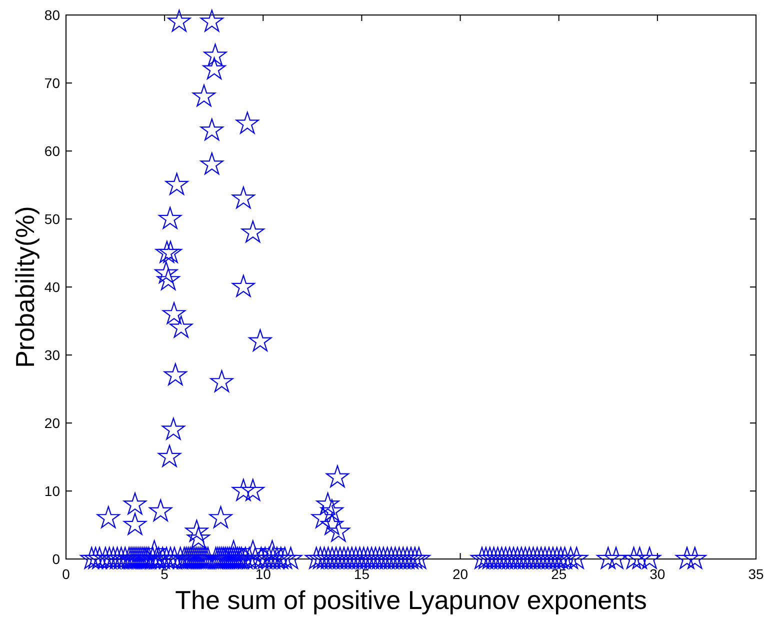  I want to click on y-tick-label: 80, so click(52, 15).